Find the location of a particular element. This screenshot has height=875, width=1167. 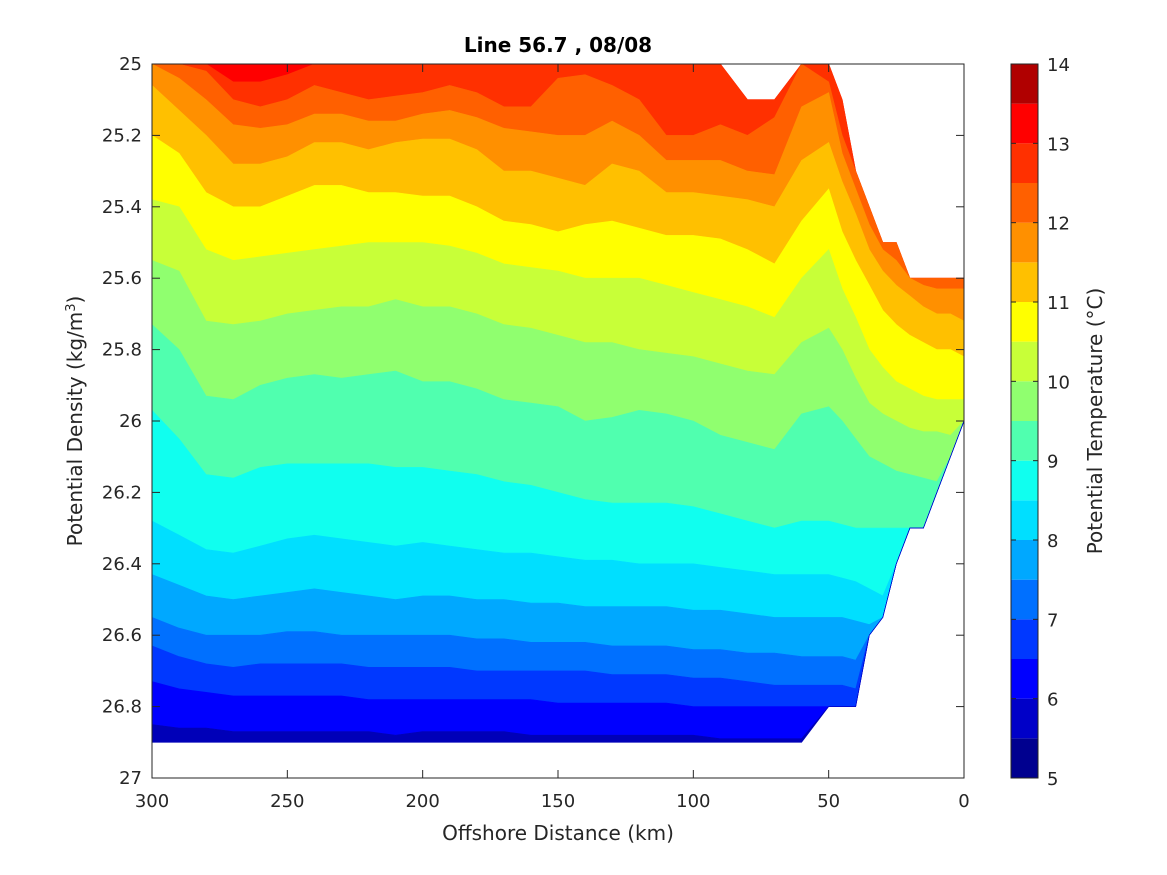

y-tick-label: 26.4 is located at coordinates (122, 564).